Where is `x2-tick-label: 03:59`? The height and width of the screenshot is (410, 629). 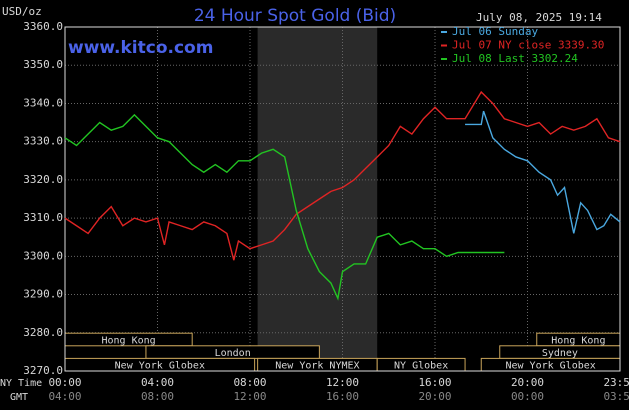 x2-tick-label: 03:59 is located at coordinates (616, 396).